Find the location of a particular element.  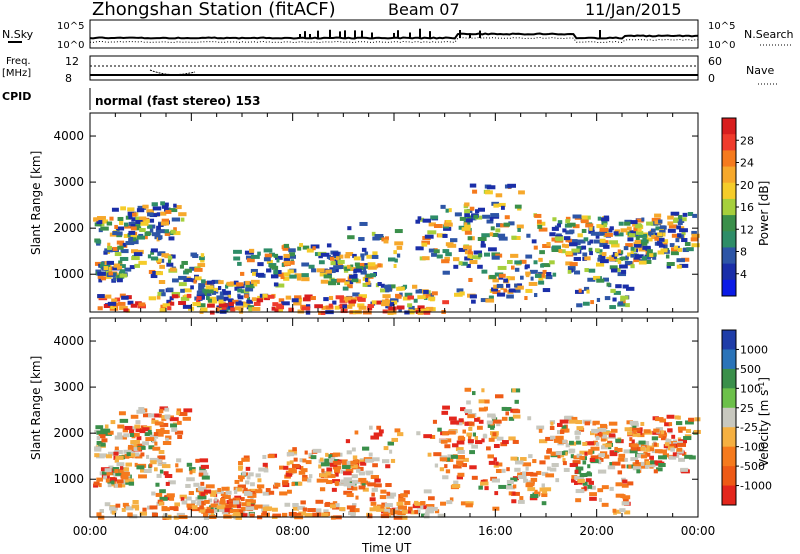

colorbar-swatch is located at coordinates (729, 476).